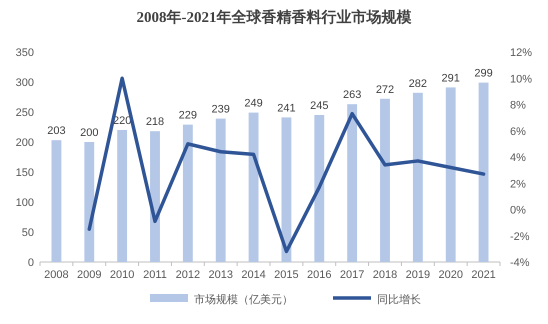 The image size is (548, 324). I want to click on data-label: 249, so click(253, 104).